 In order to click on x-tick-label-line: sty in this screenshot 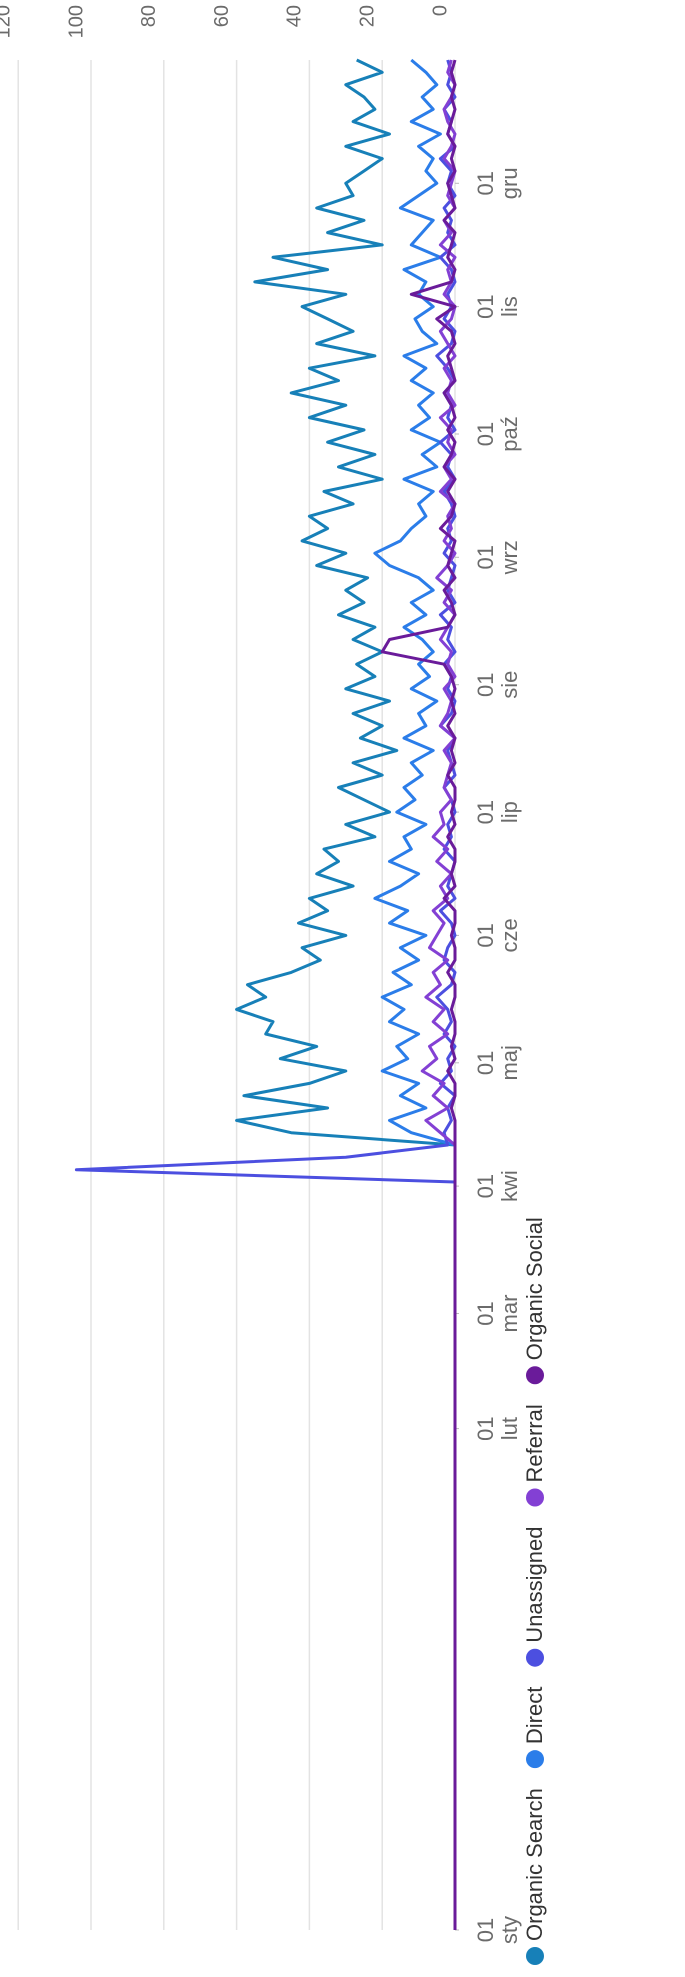, I will do `click(509, 1930)`.